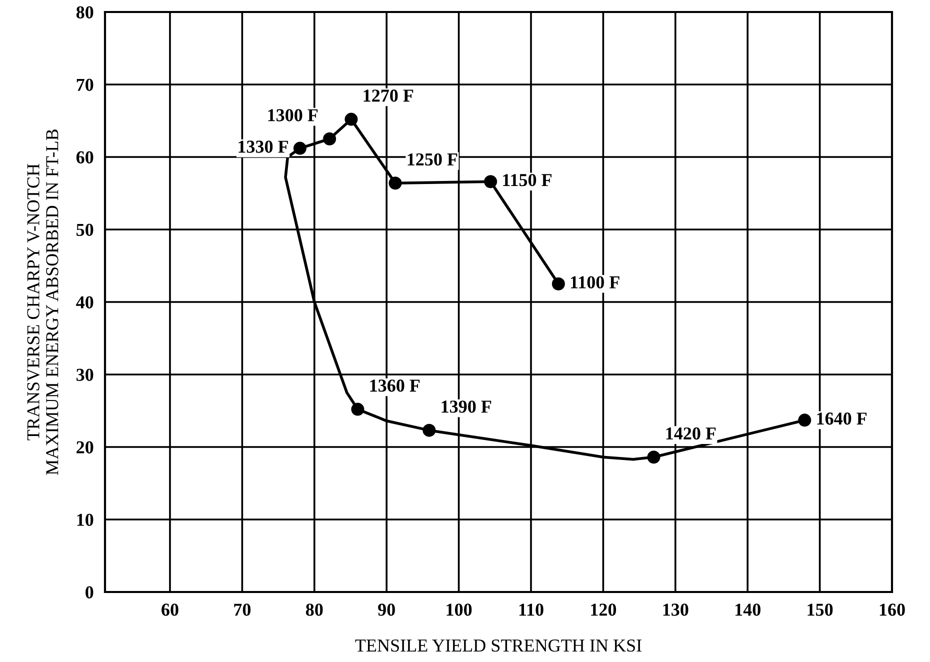 This screenshot has width=930, height=662. I want to click on annotation: 1100 F, so click(595, 282).